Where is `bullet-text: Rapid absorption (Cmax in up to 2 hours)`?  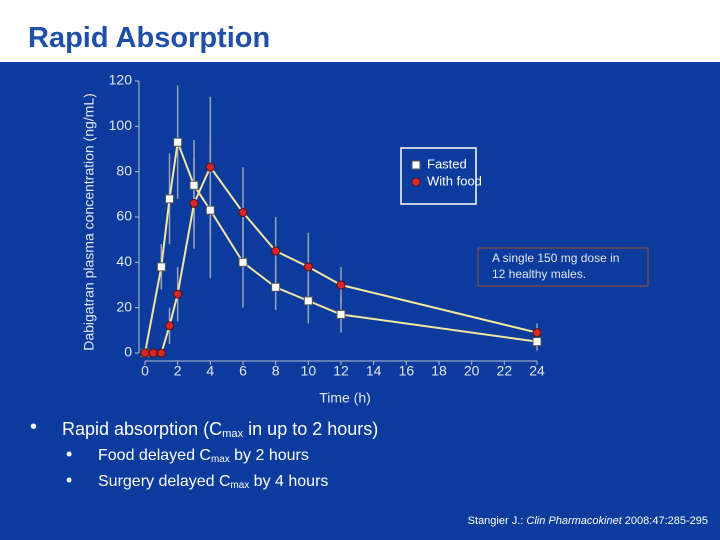 bullet-text: Rapid absorption (Cmax in up to 2 hours) is located at coordinates (220, 429).